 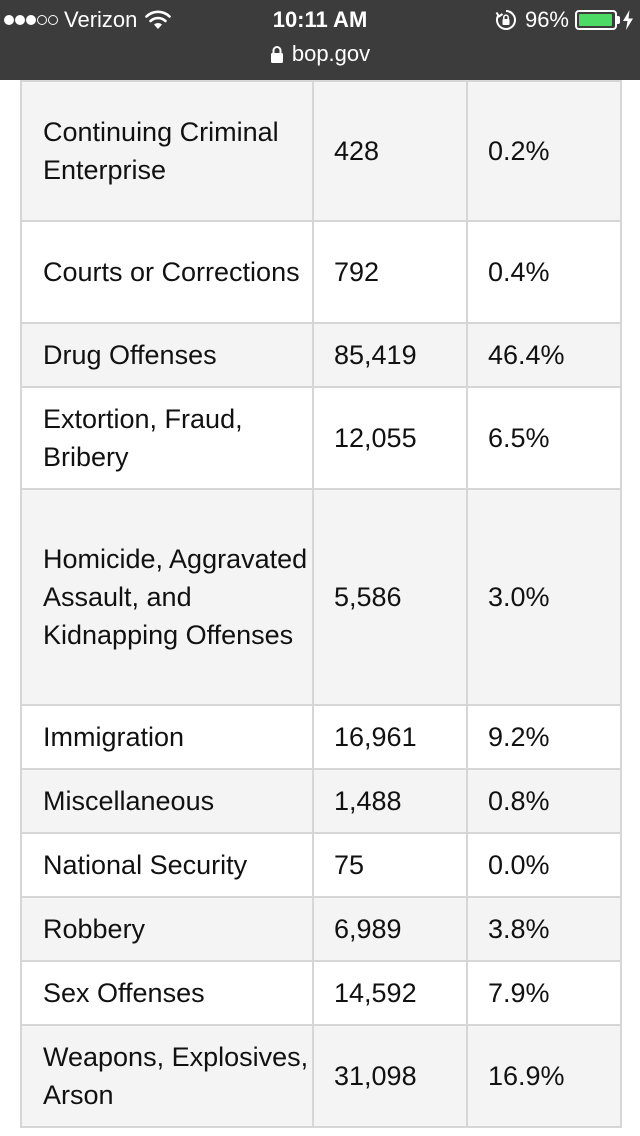 I want to click on offense-cell: Continuing Criminal Enterprise, so click(x=167, y=151).